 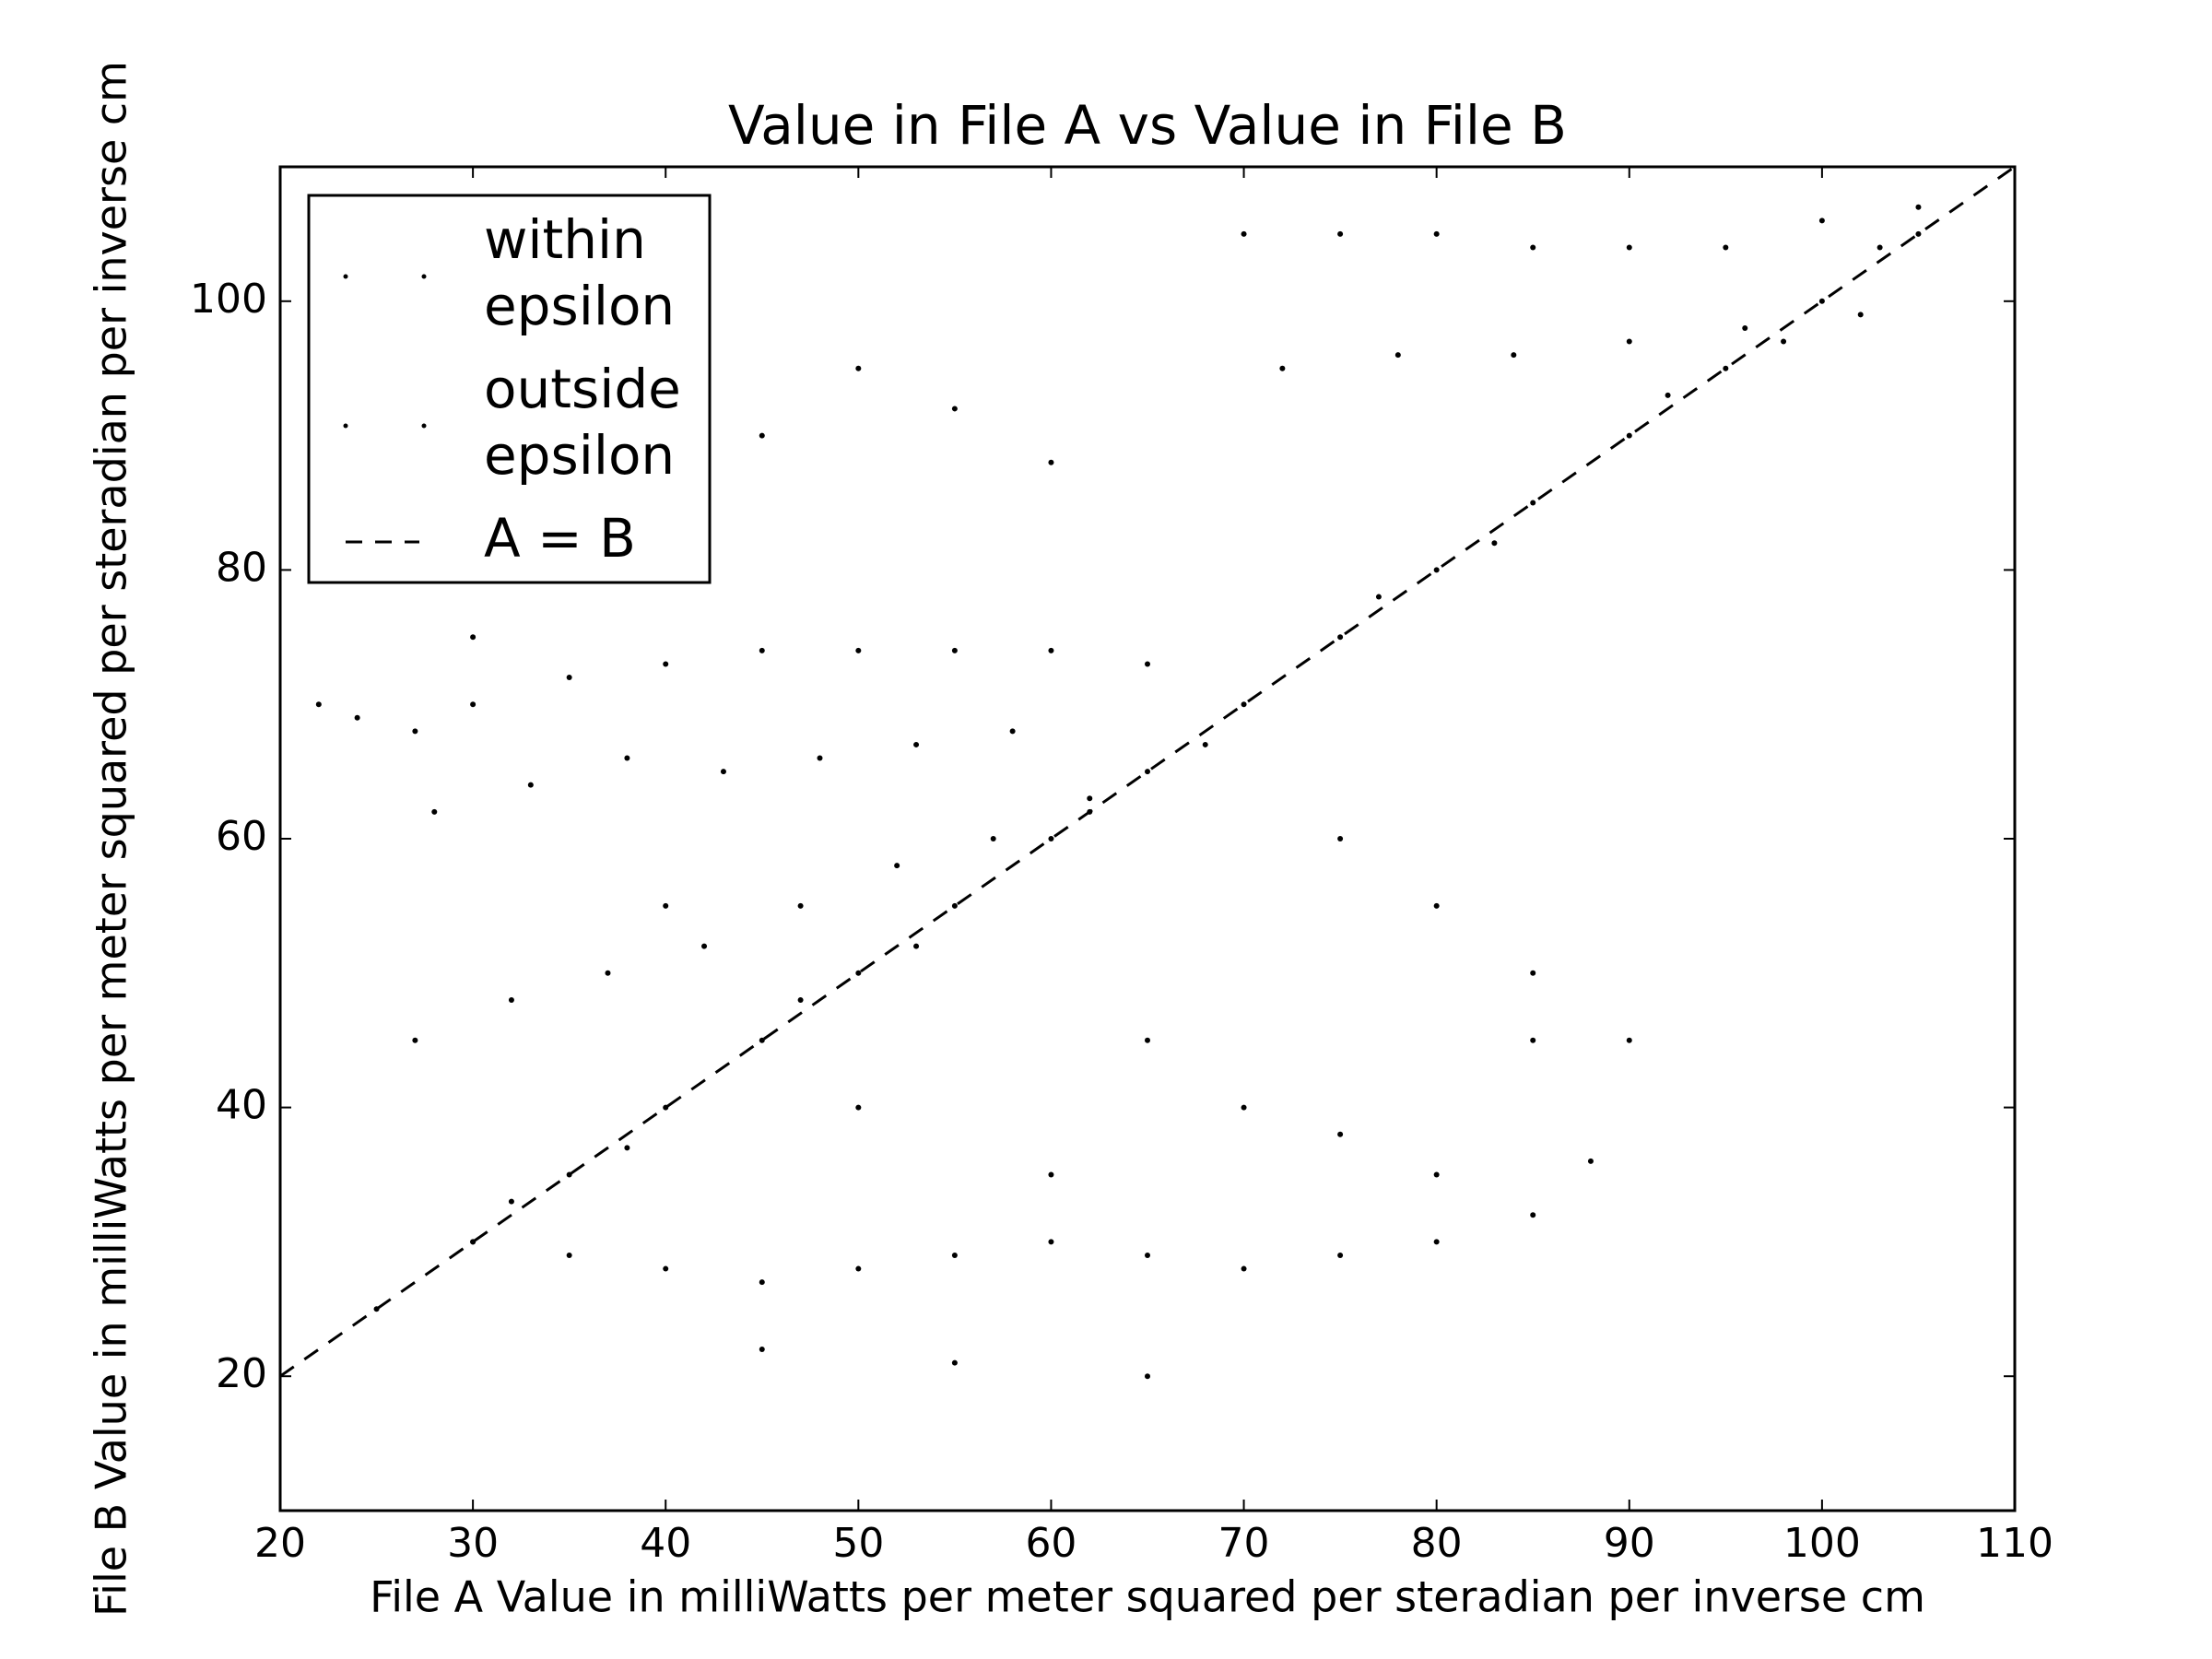 I want to click on x-tick-label: 100, so click(x=1822, y=1543).